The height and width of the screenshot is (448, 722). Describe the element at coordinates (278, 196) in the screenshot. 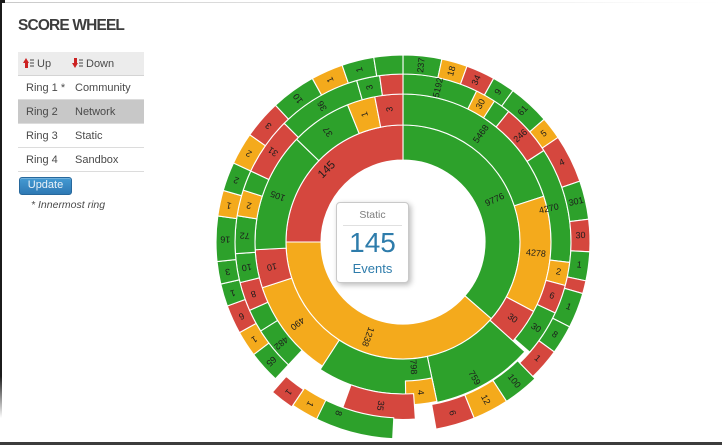

I see `svg-text: 105` at that location.